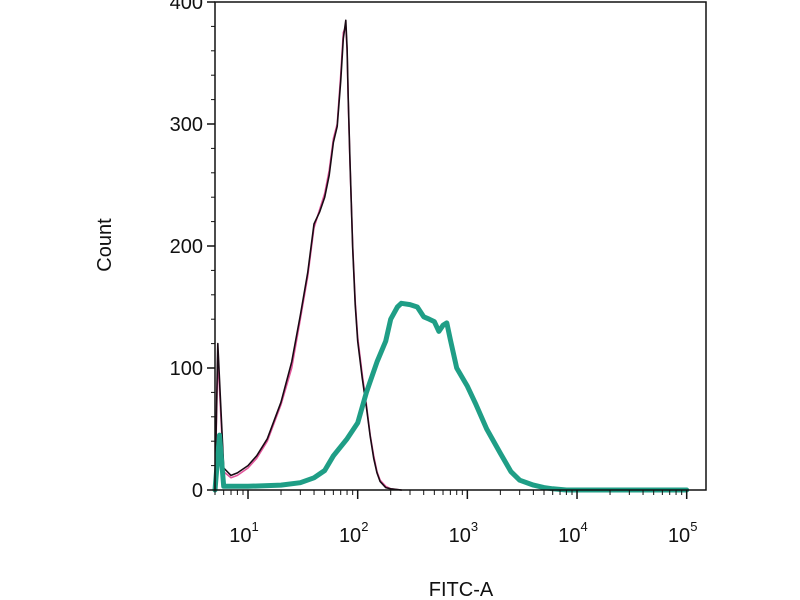 Image resolution: width=800 pixels, height=600 pixels. What do you see at coordinates (463, 533) in the screenshot?
I see `x-tick-label: 10³` at bounding box center [463, 533].